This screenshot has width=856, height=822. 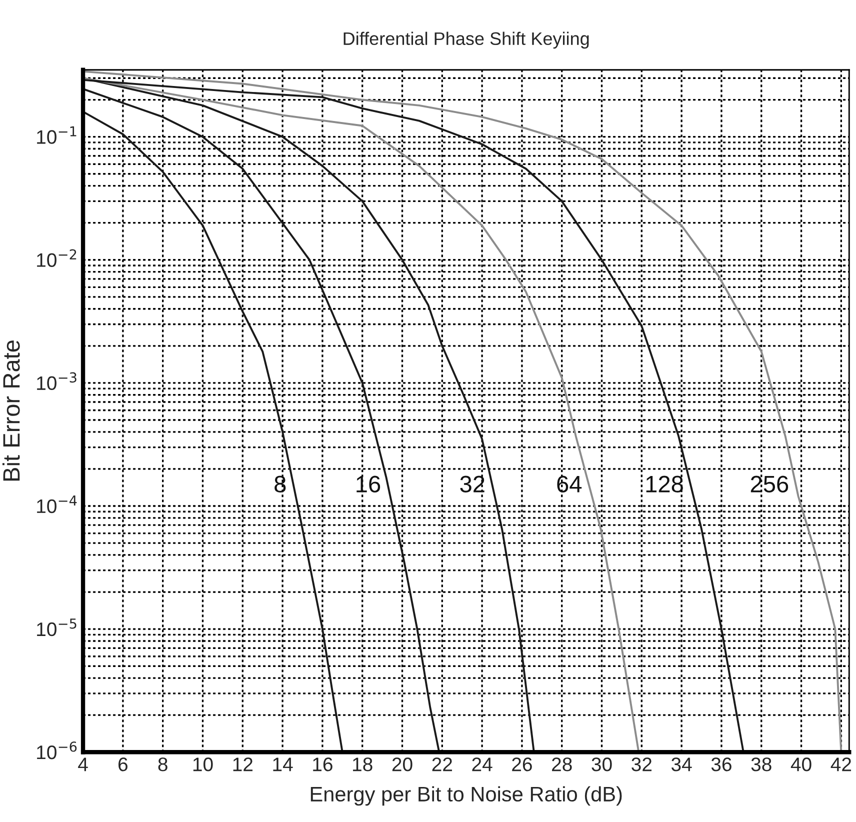 What do you see at coordinates (602, 765) in the screenshot?
I see `x-tick-label: 30` at bounding box center [602, 765].